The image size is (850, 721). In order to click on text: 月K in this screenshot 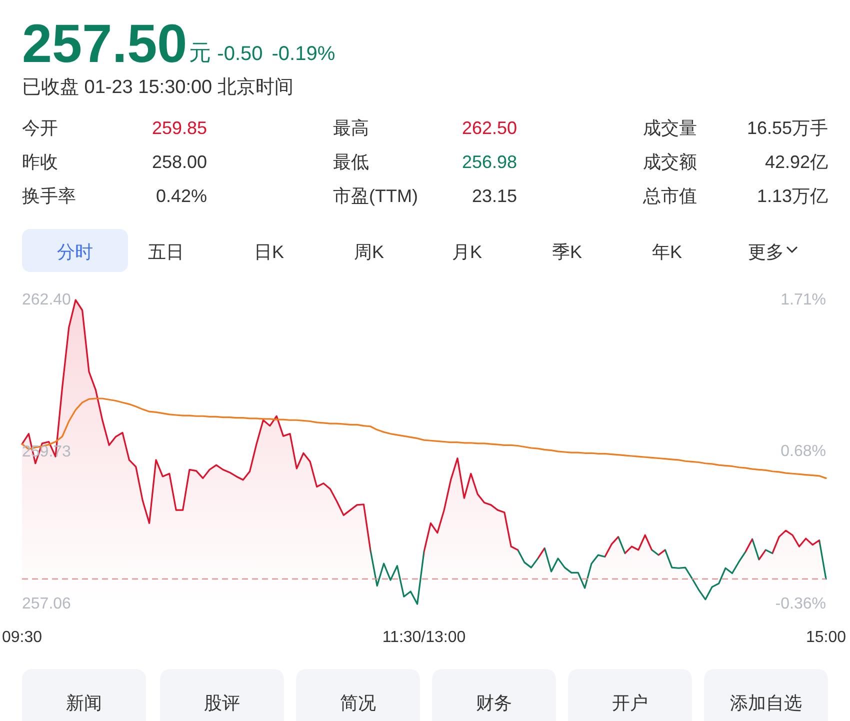, I will do `click(467, 252)`.